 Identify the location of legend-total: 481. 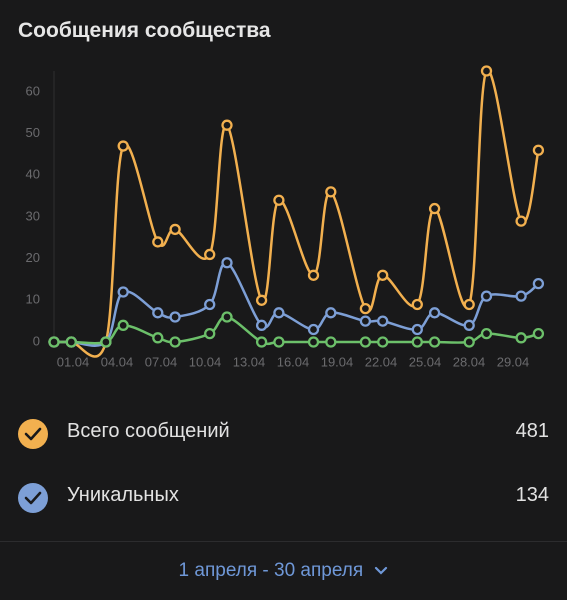
(532, 431).